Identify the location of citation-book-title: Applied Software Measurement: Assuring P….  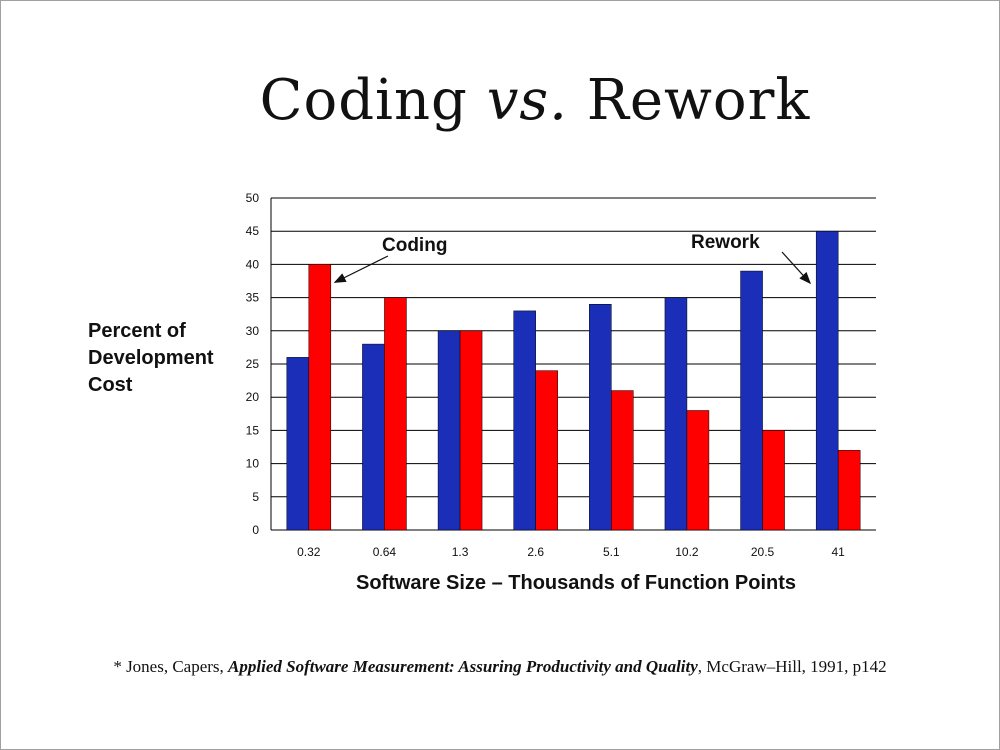
(463, 666).